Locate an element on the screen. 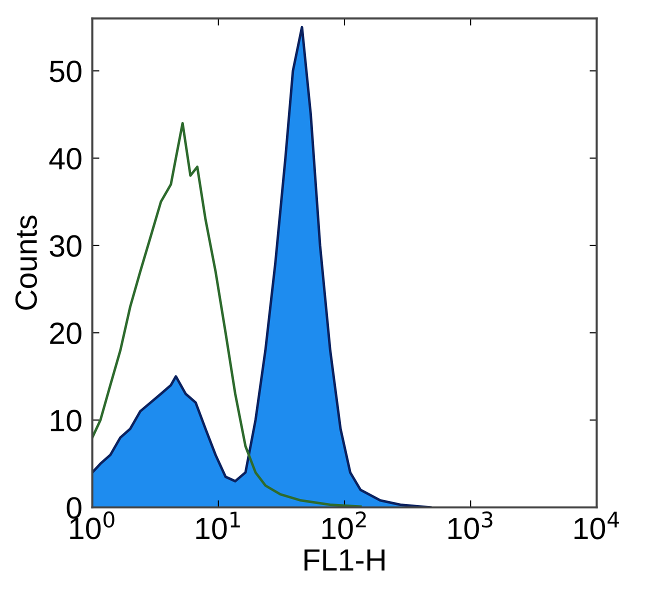  y-tick-label: 20 is located at coordinates (66, 333).